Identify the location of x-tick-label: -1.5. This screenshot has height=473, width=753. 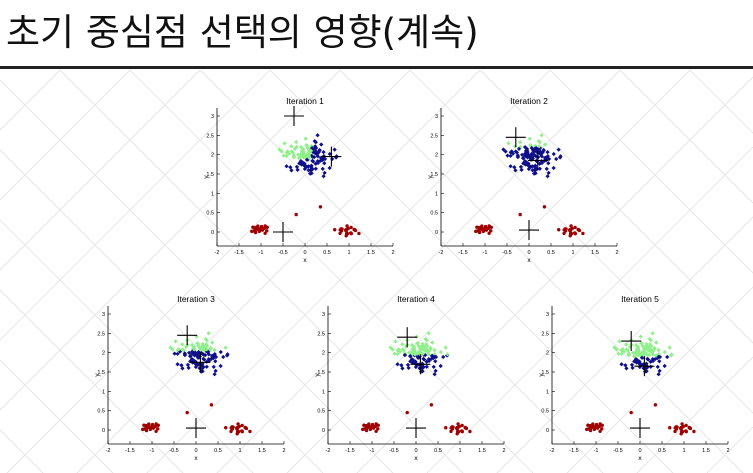
(129, 451).